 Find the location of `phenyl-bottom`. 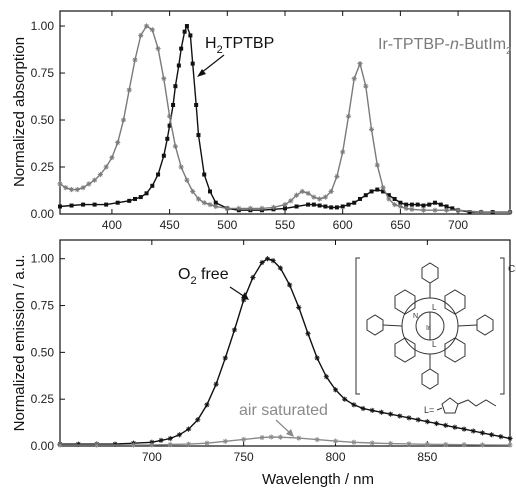

phenyl-bottom is located at coordinates (430, 379).